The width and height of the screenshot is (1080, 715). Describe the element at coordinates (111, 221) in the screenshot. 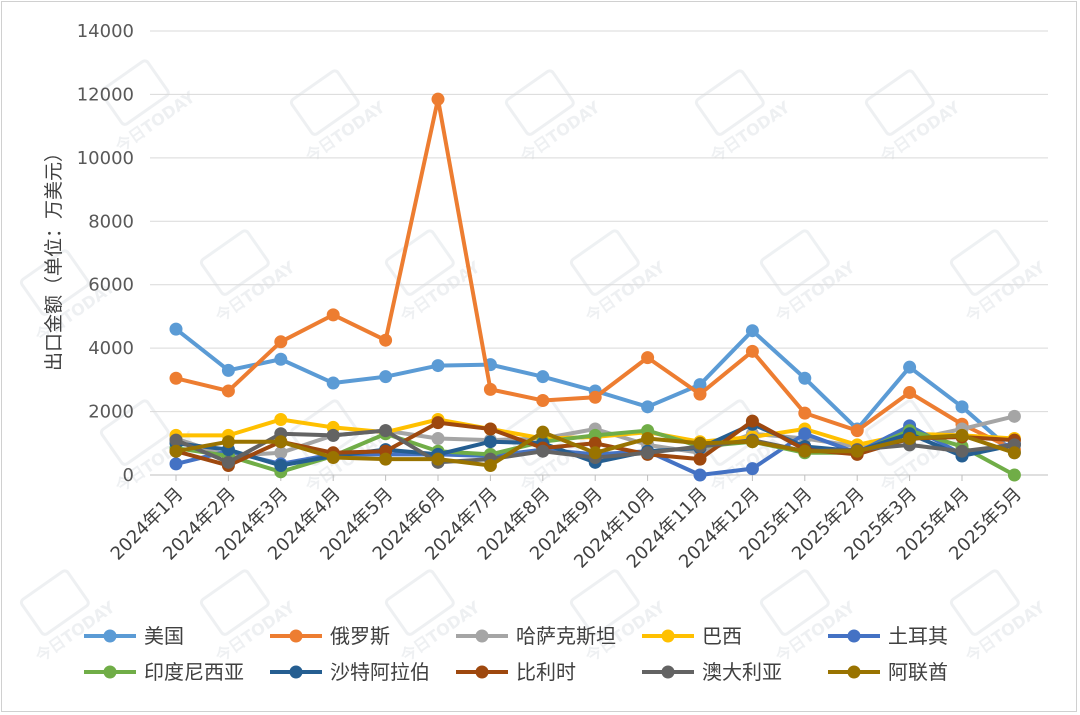

I see `y-tick-label: 8000` at that location.